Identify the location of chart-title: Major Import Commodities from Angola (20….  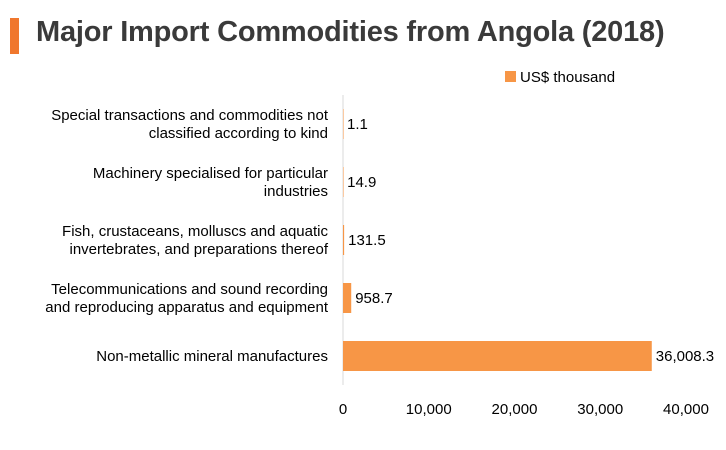
(350, 32).